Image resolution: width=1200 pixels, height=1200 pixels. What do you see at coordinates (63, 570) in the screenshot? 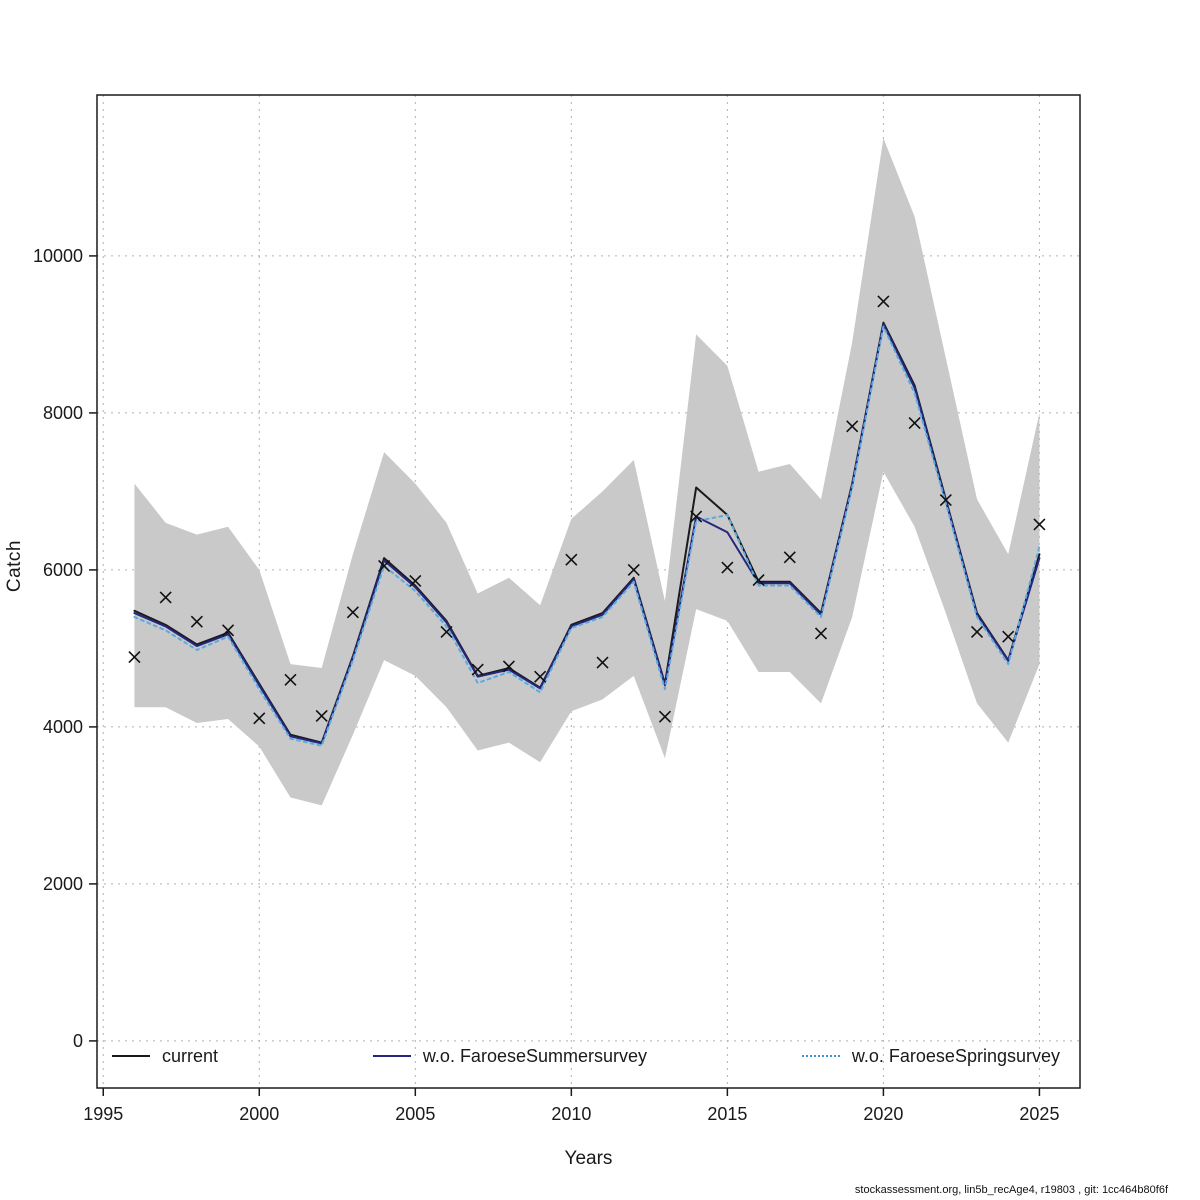
I see `y-tick-label: 6000` at bounding box center [63, 570].